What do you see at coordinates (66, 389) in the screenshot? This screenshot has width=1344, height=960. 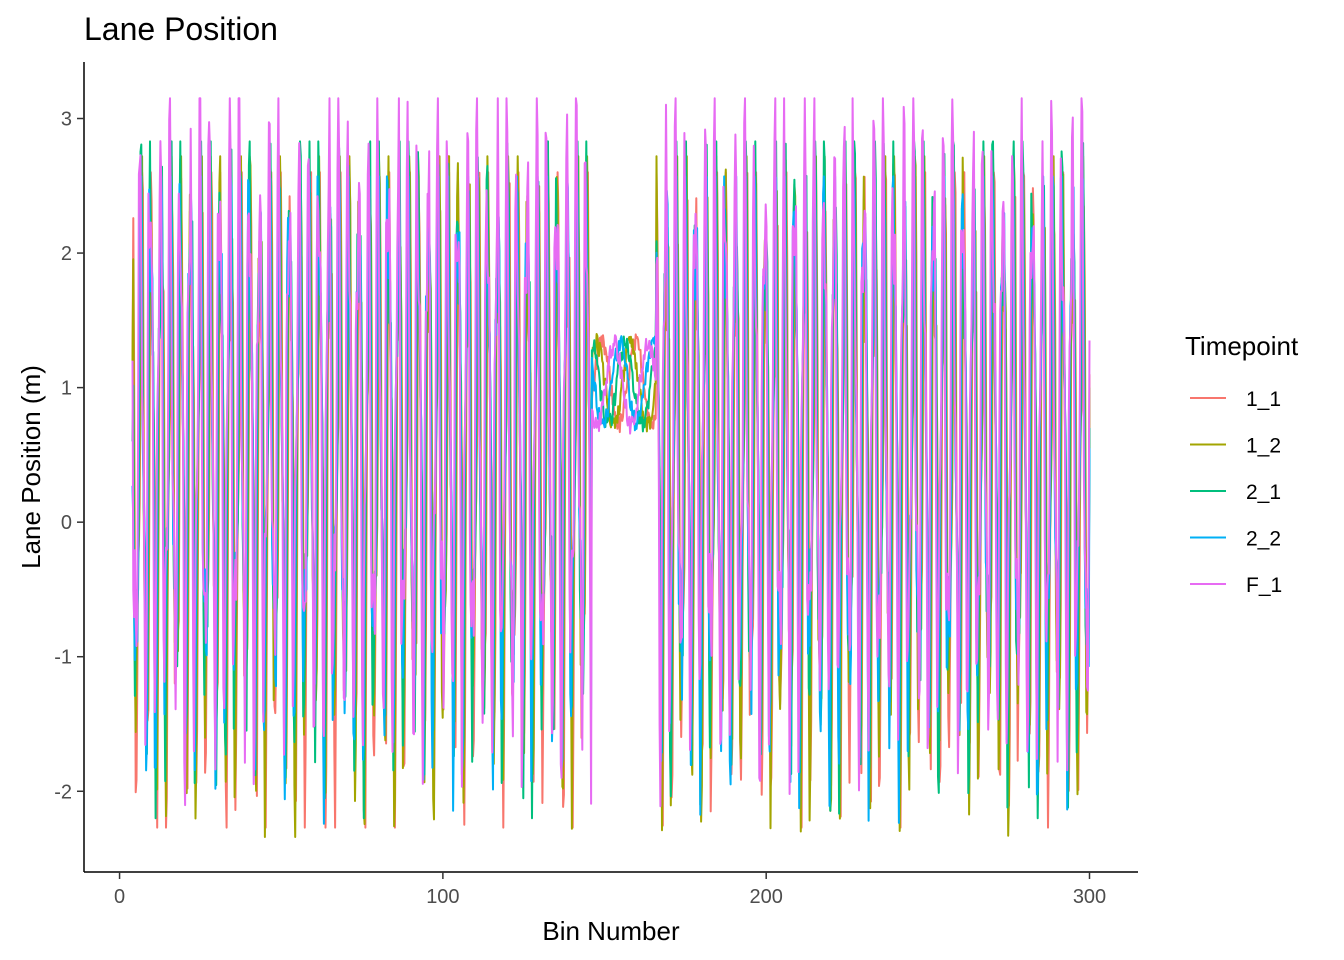 I see `y-tick-label: 1` at bounding box center [66, 389].